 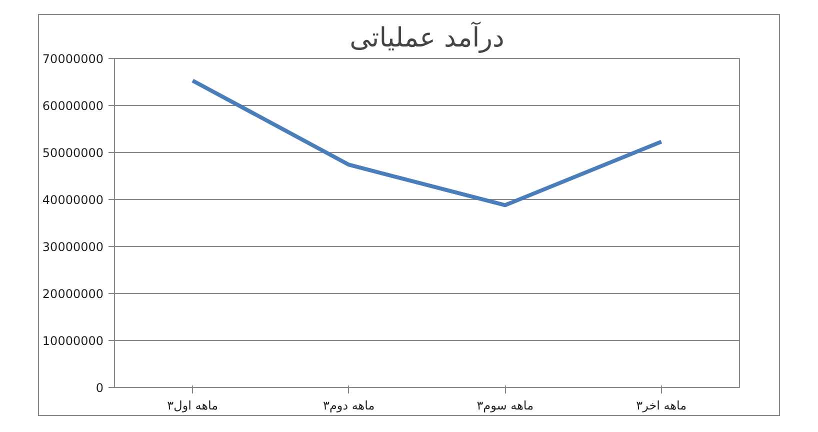 What do you see at coordinates (100, 388) in the screenshot?
I see `y-tick-label: 0` at bounding box center [100, 388].